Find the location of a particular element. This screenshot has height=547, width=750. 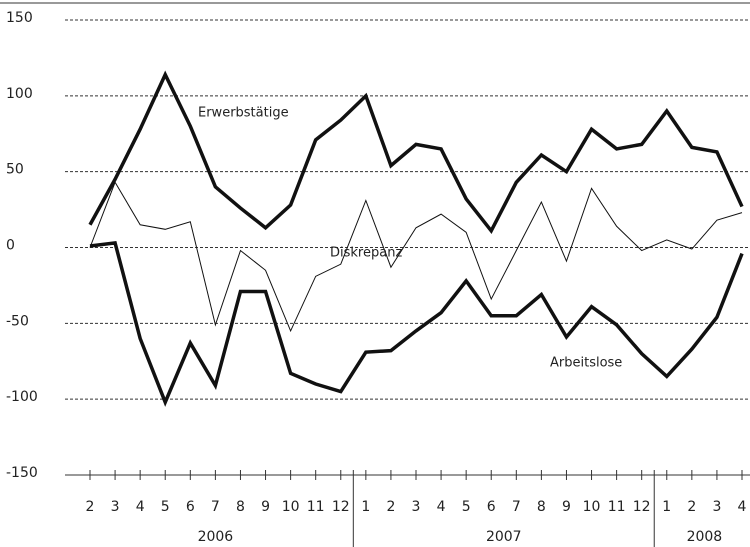

y-tick-label: -100 is located at coordinates (22, 397).